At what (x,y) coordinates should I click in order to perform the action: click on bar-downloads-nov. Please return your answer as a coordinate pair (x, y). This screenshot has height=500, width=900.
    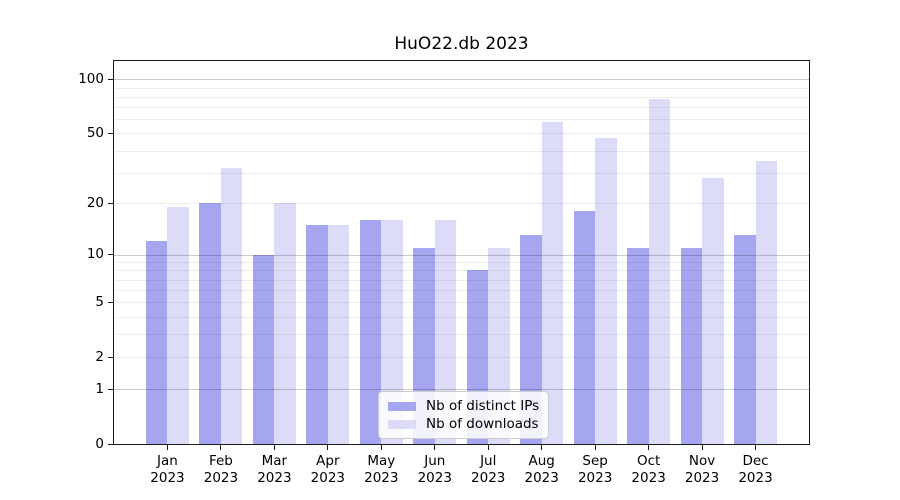
    Looking at the image, I should click on (713, 310).